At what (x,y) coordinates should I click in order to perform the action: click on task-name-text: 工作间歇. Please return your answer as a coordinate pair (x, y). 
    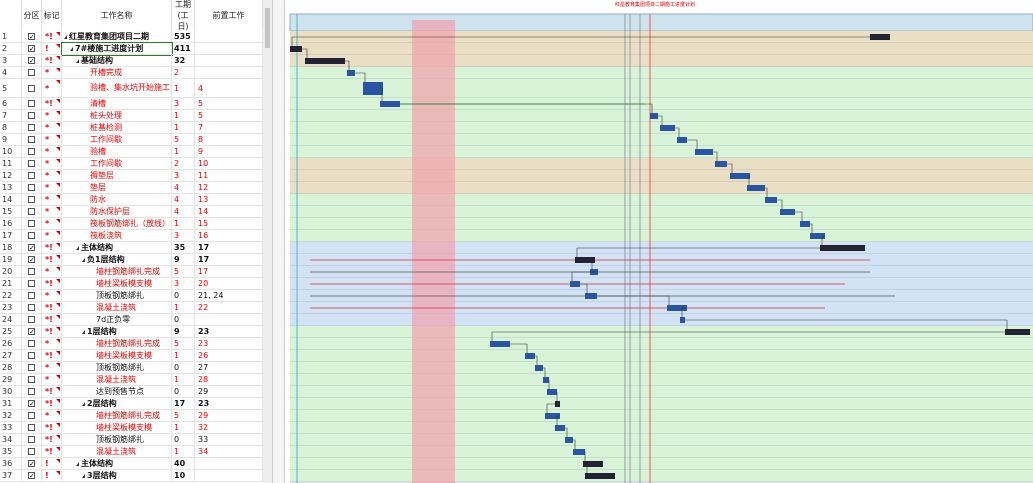
    Looking at the image, I should click on (106, 139).